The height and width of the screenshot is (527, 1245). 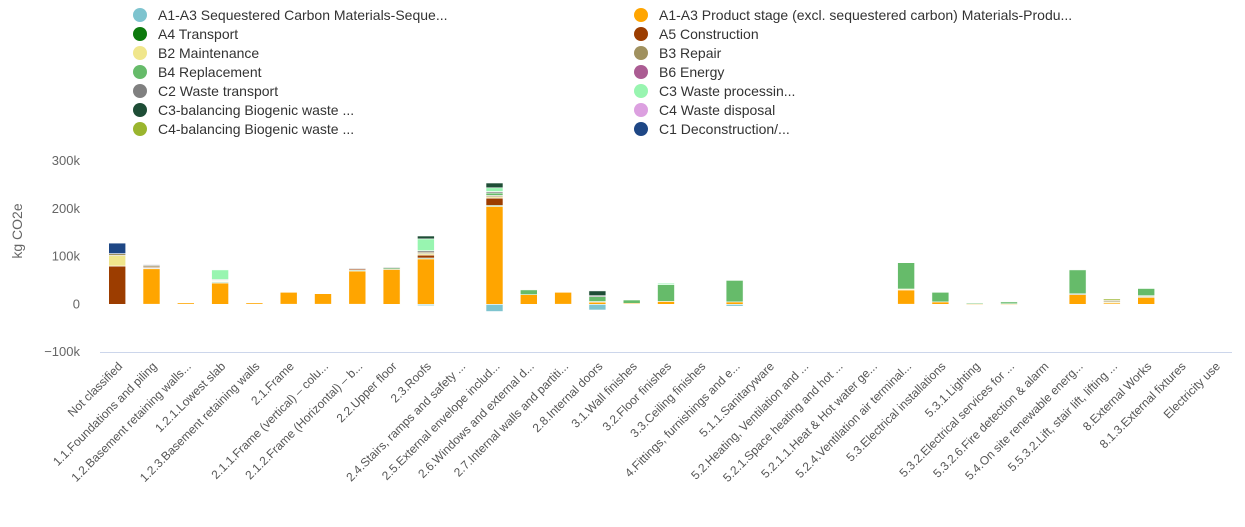 What do you see at coordinates (198, 34) in the screenshot?
I see `legend-label: A4 Transport` at bounding box center [198, 34].